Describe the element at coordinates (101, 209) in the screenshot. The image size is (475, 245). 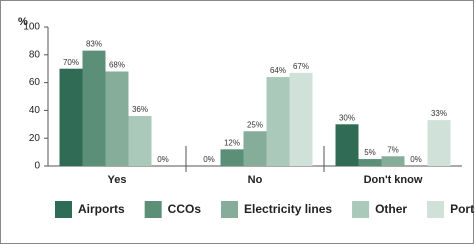
I see `legend-label: Airports` at that location.